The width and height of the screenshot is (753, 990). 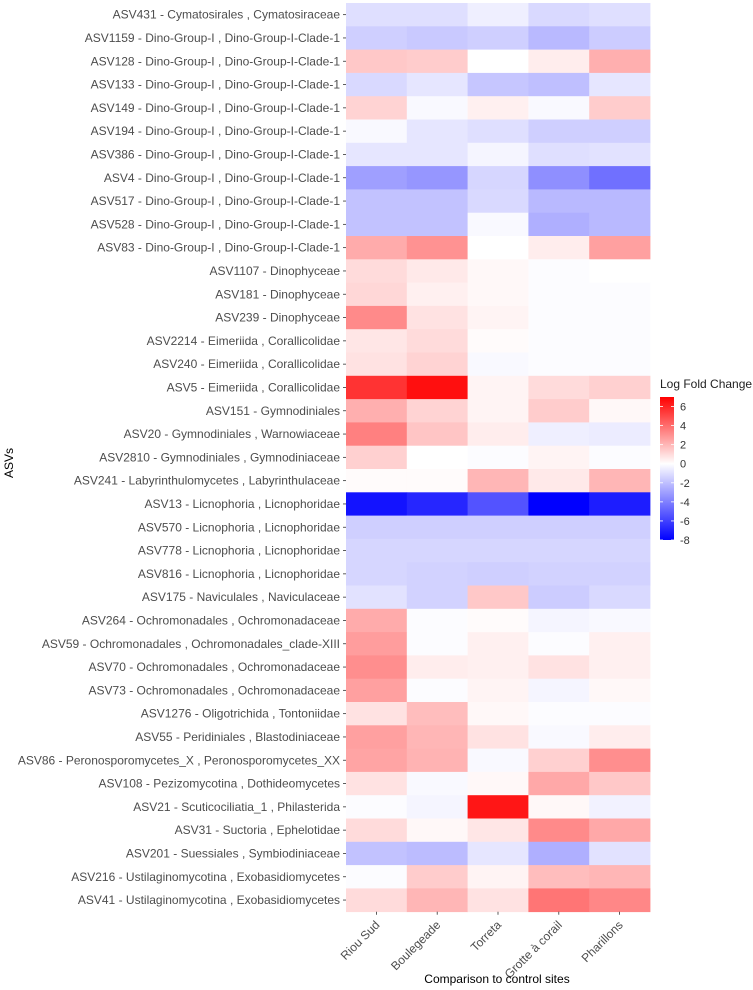 What do you see at coordinates (685, 522) in the screenshot?
I see `legend-tick-label: -6` at bounding box center [685, 522].